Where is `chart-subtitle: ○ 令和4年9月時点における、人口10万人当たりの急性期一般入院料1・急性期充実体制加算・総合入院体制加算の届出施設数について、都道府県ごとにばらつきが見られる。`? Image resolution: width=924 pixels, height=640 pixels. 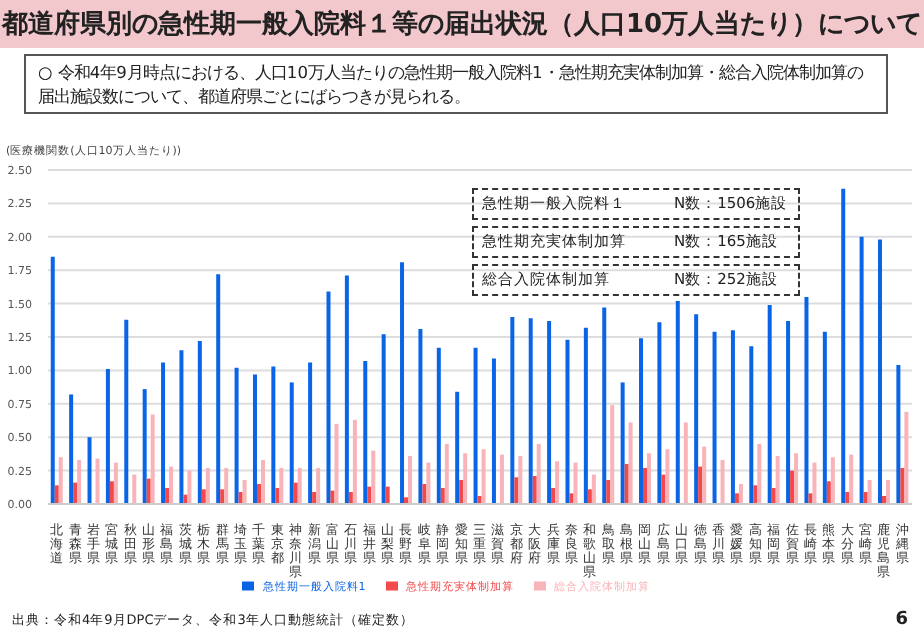 chart-subtitle: ○ 令和4年9月時点における、人口10万人当たりの急性期一般入院料1・急性期充実体制加算・総合入院体制加算の届出施設数について、都道府県ごとにばらつきが見られる。 is located at coordinates (456, 84).